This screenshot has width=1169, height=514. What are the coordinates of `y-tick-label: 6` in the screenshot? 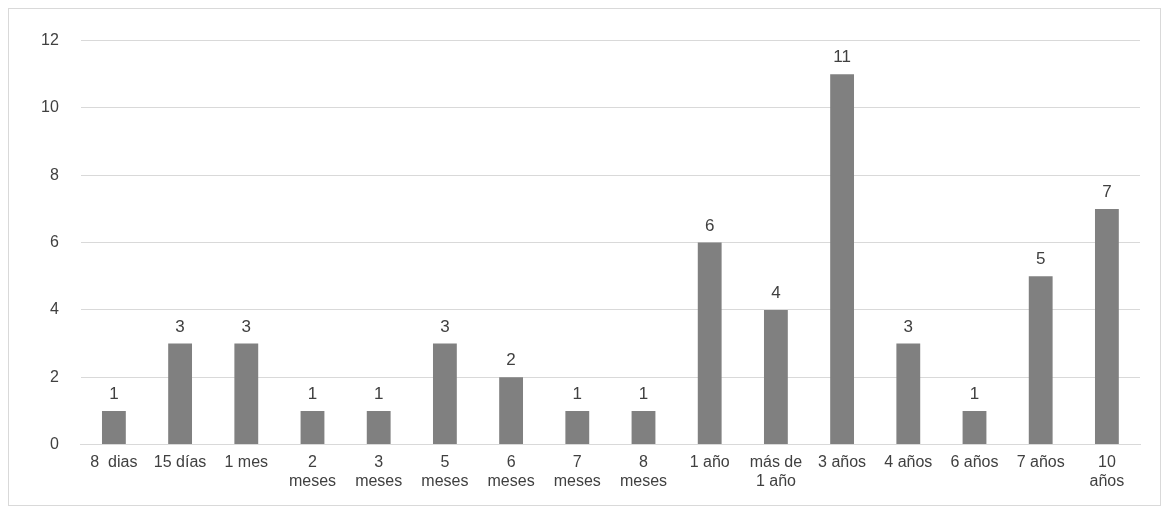 It's located at (54, 242).